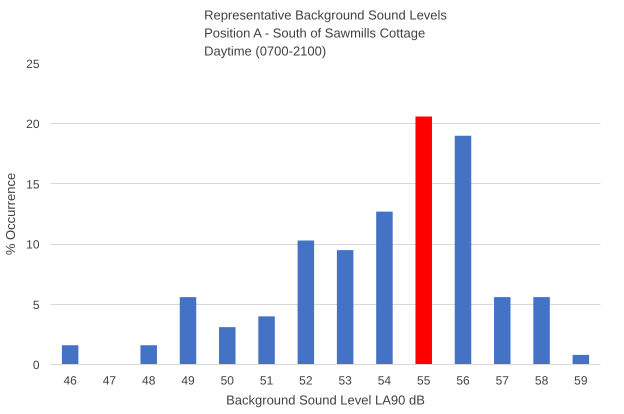  What do you see at coordinates (345, 381) in the screenshot?
I see `x-tick-label: 53` at bounding box center [345, 381].